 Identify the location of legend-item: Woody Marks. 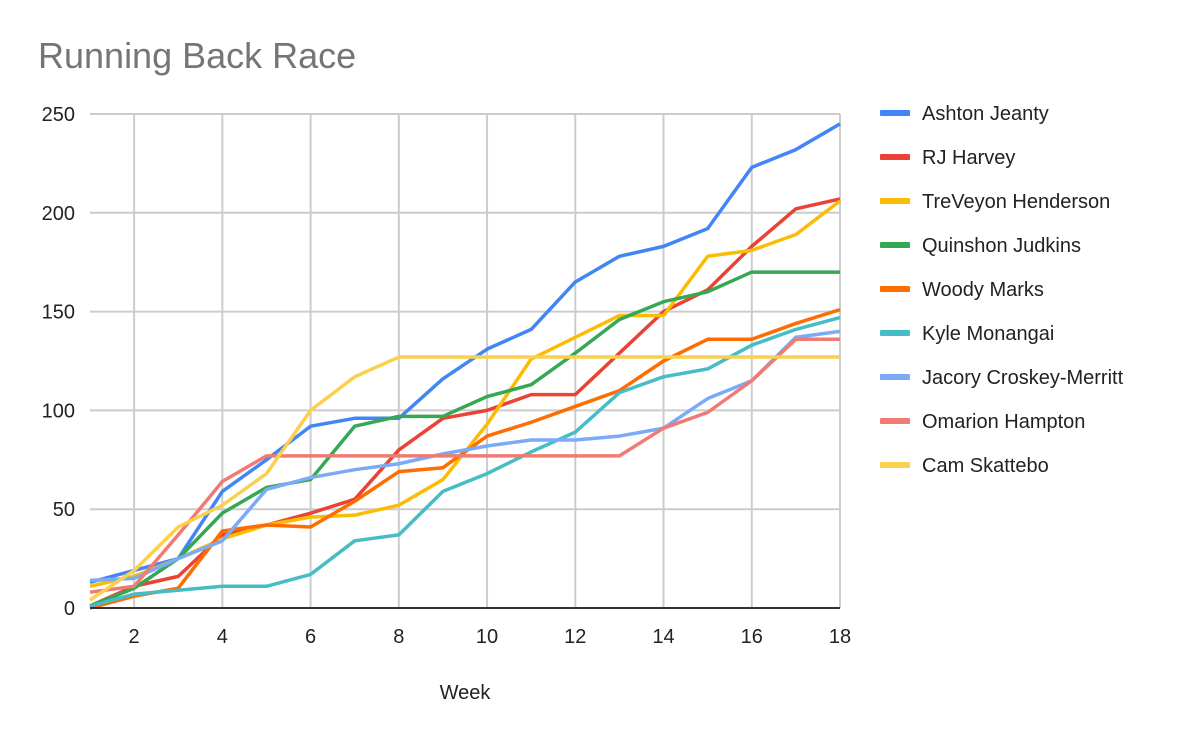
(962, 290).